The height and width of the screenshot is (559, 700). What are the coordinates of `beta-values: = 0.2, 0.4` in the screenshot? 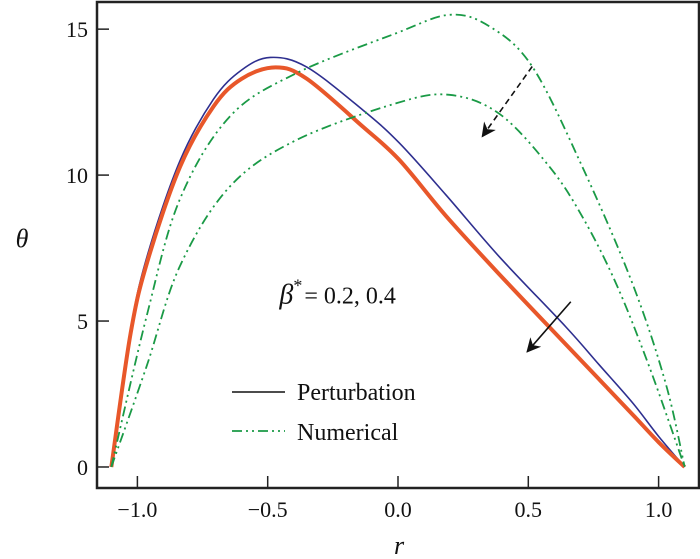 It's located at (350, 297).